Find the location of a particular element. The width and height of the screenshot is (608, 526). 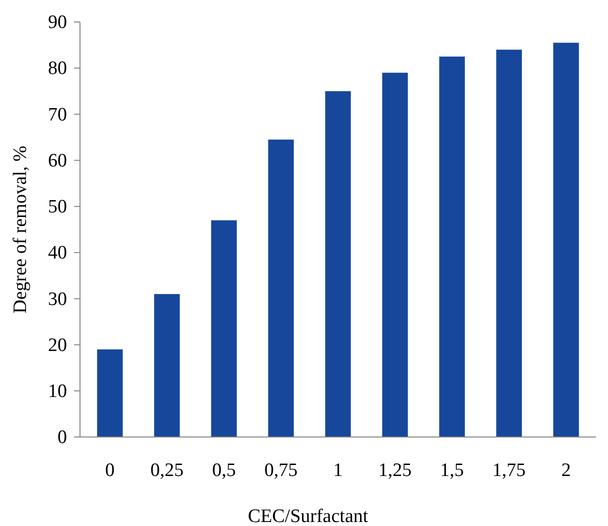

y-tick-label: 50 is located at coordinates (57, 207).